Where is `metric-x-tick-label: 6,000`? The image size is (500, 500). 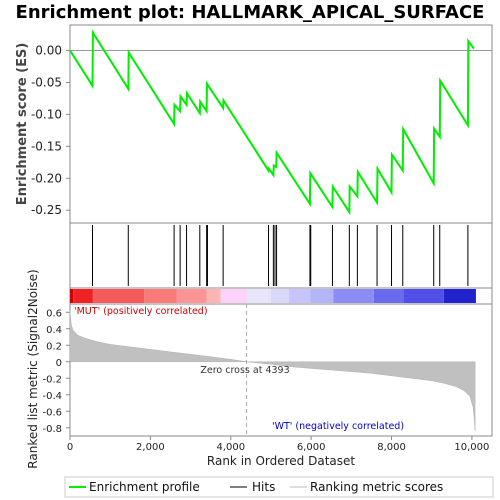 metric-x-tick-label: 6,000 is located at coordinates (311, 447).